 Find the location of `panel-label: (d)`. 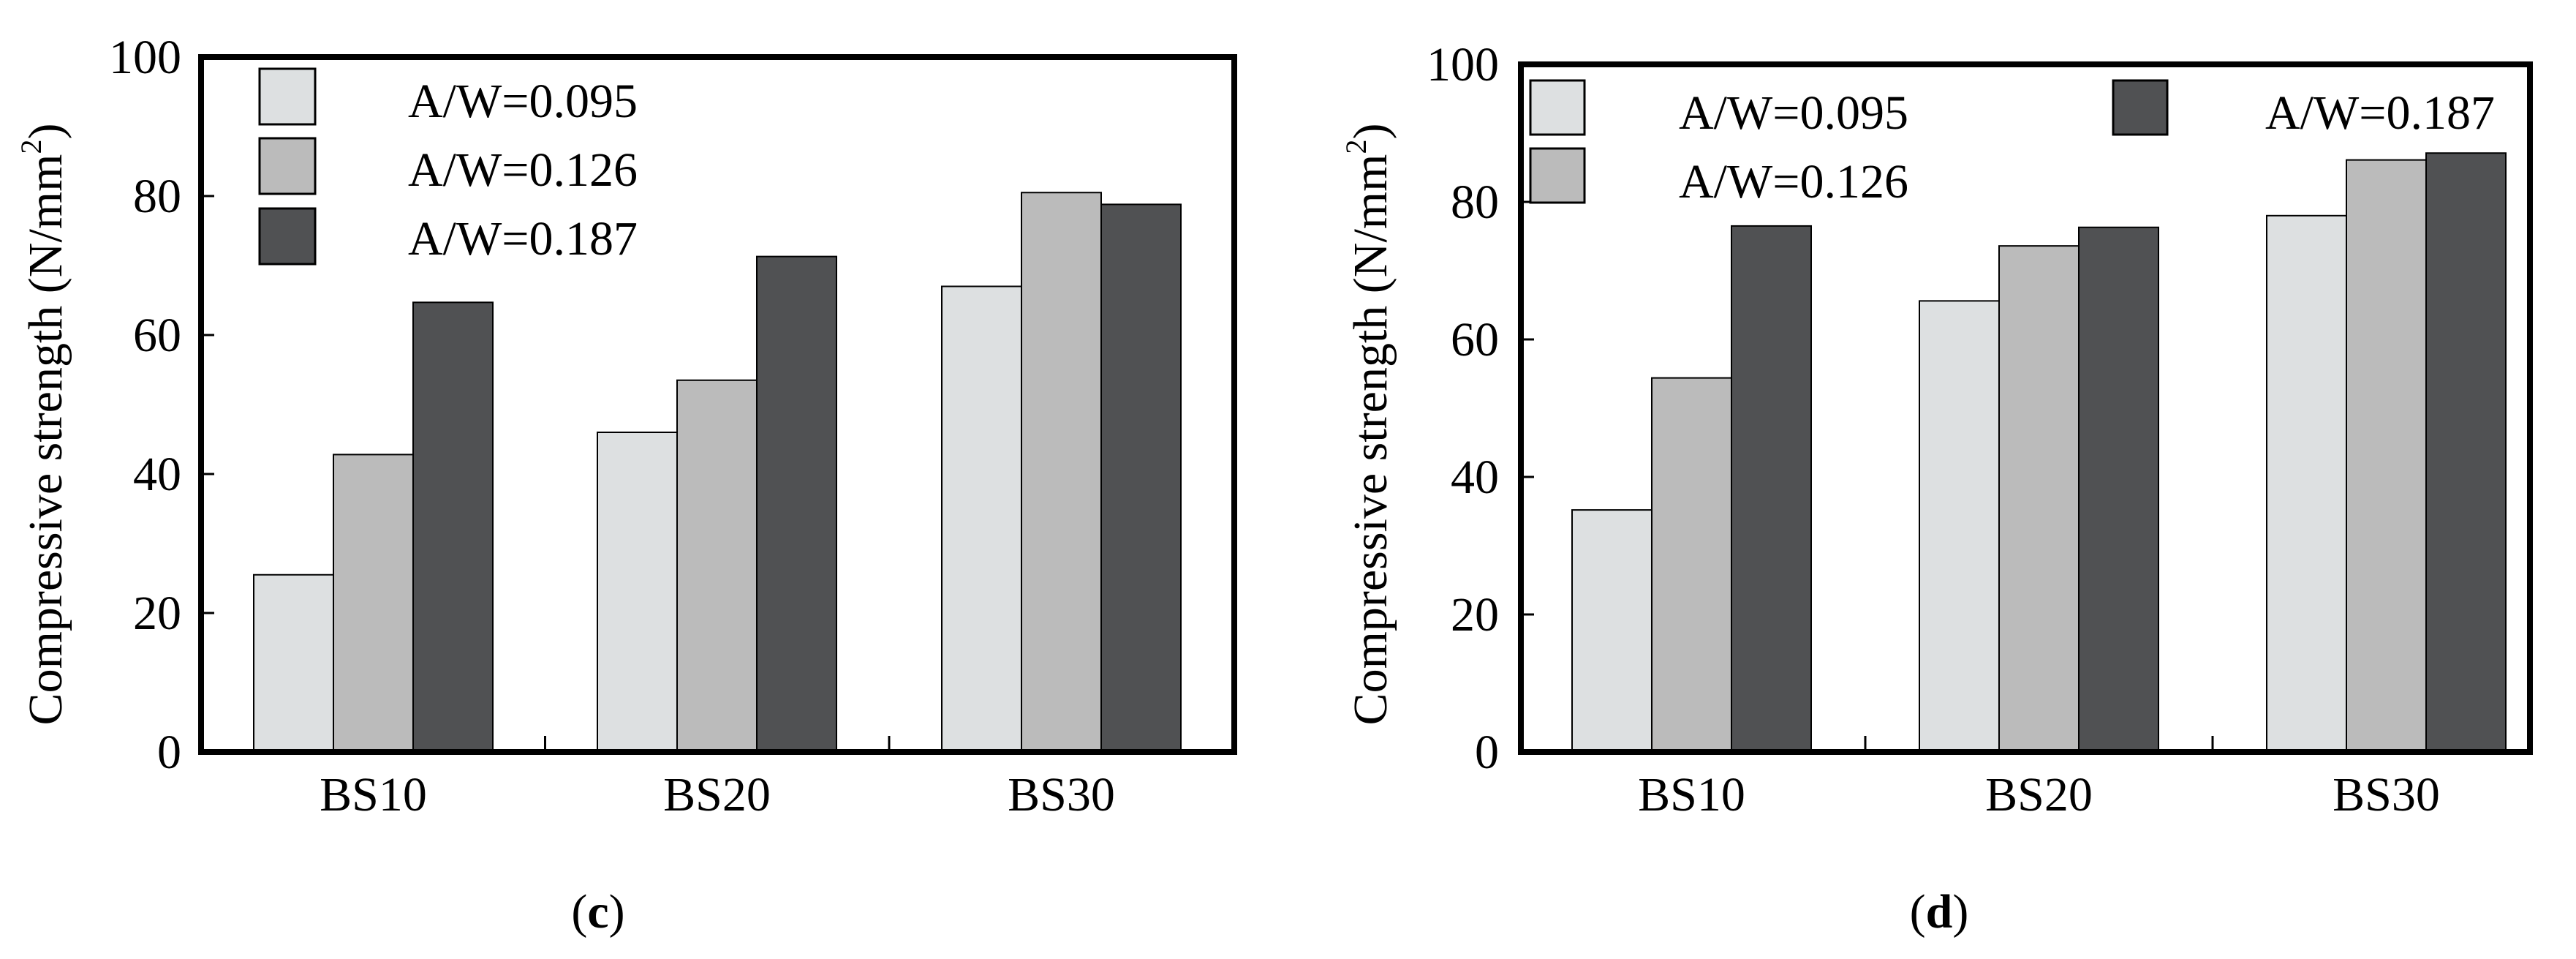

panel-label: (d) is located at coordinates (1939, 912).